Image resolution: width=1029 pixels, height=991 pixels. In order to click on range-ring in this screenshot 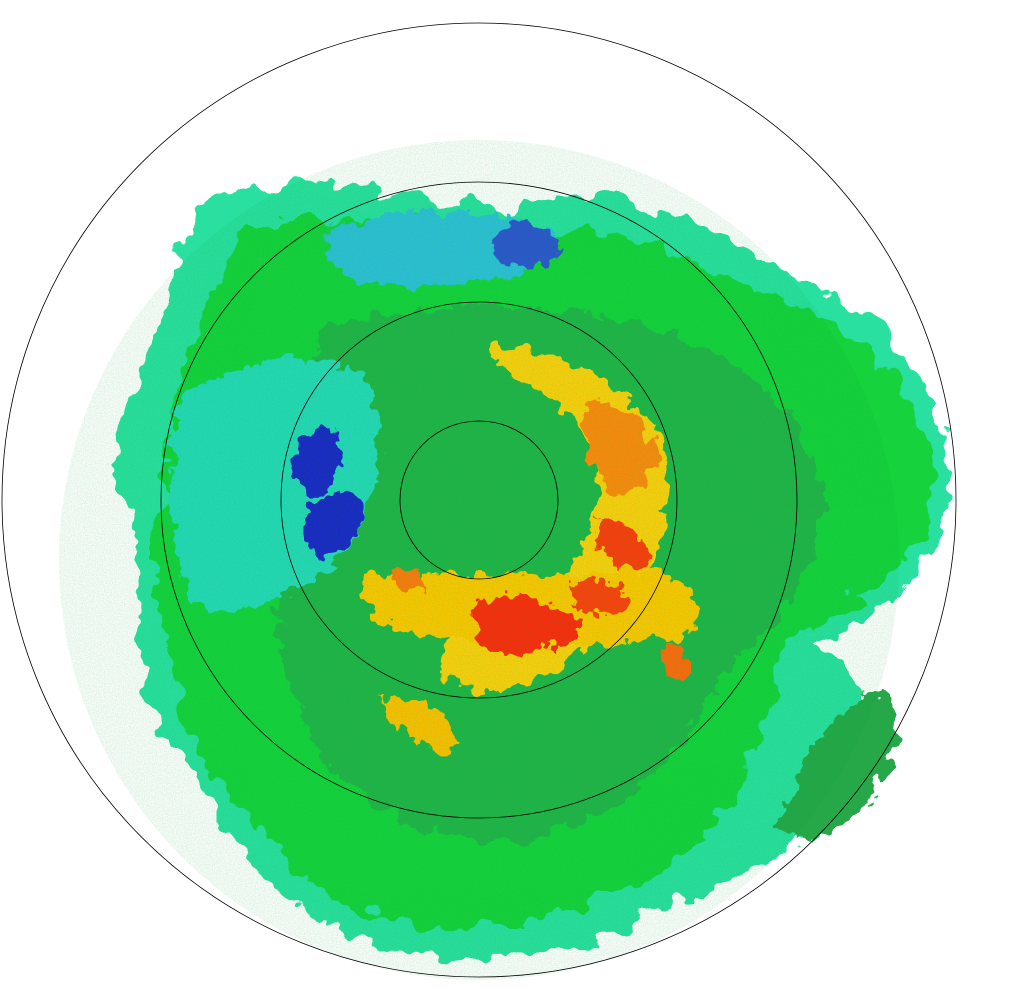, I will do `click(479, 500)`.